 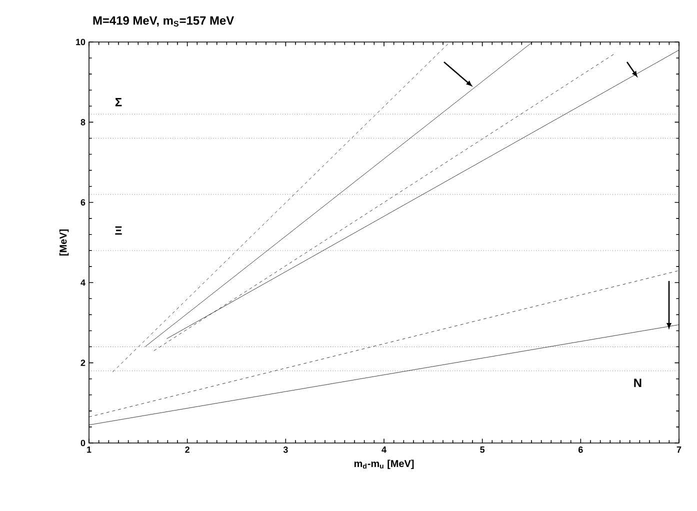 What do you see at coordinates (83, 443) in the screenshot?
I see `y-tick-label: 0` at bounding box center [83, 443].